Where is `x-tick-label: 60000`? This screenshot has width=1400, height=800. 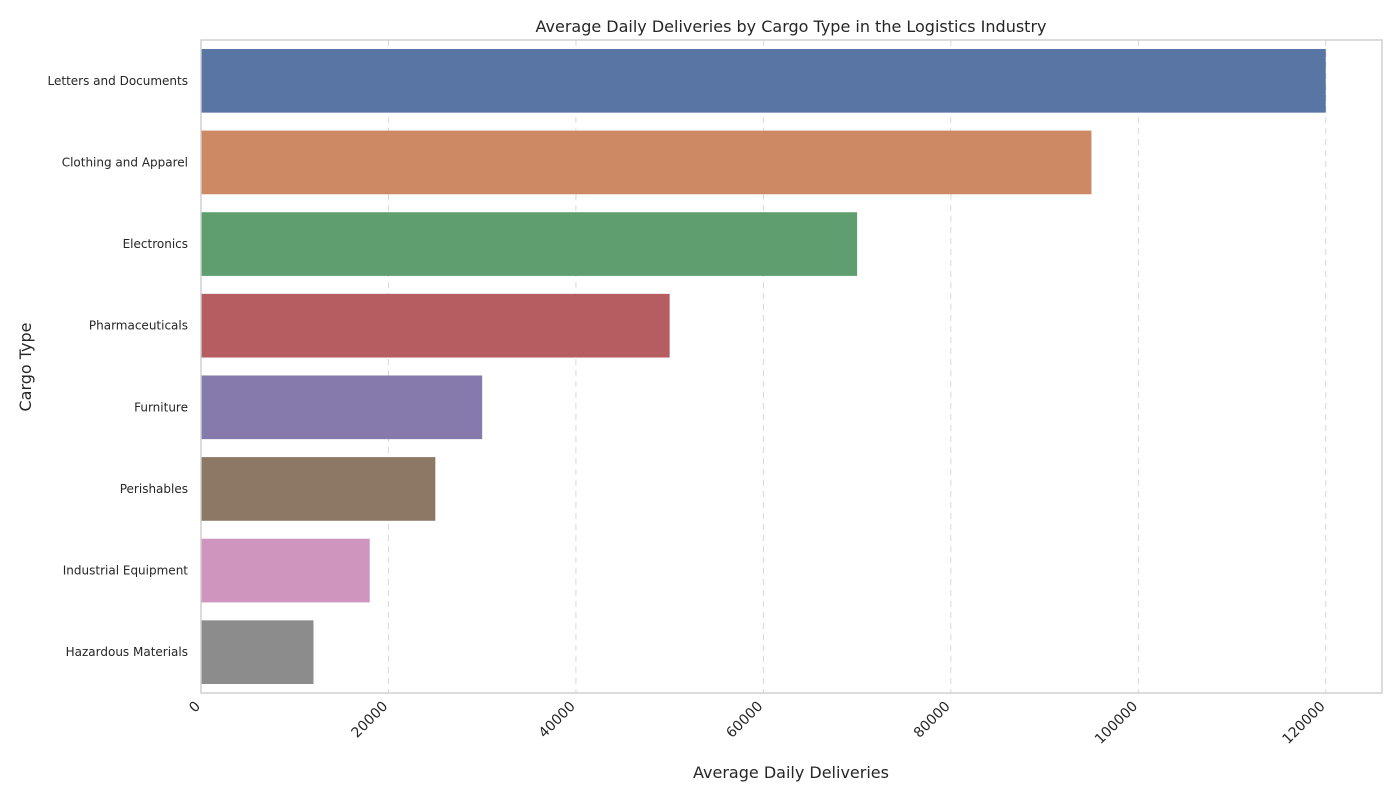
x-tick-label: 60000 is located at coordinates (744, 720).